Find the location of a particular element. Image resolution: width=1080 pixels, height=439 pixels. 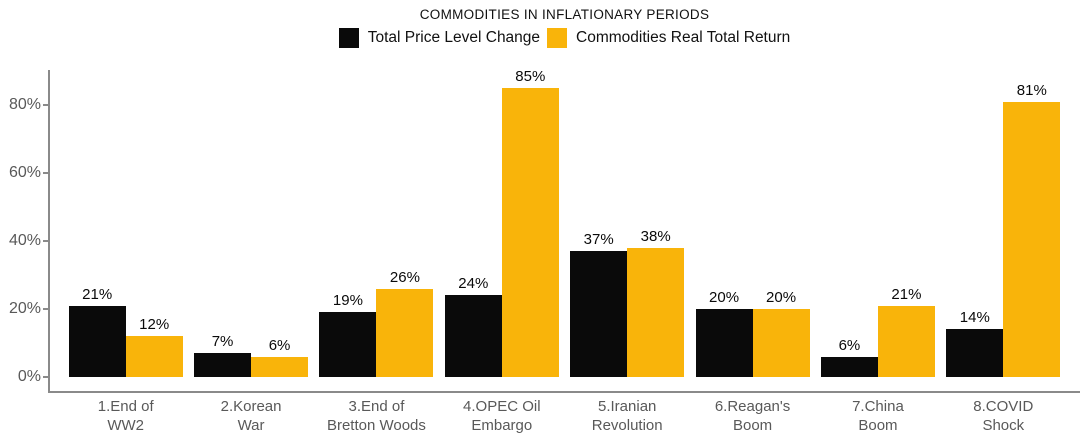

bar-value-label: 14% is located at coordinates (974, 318).